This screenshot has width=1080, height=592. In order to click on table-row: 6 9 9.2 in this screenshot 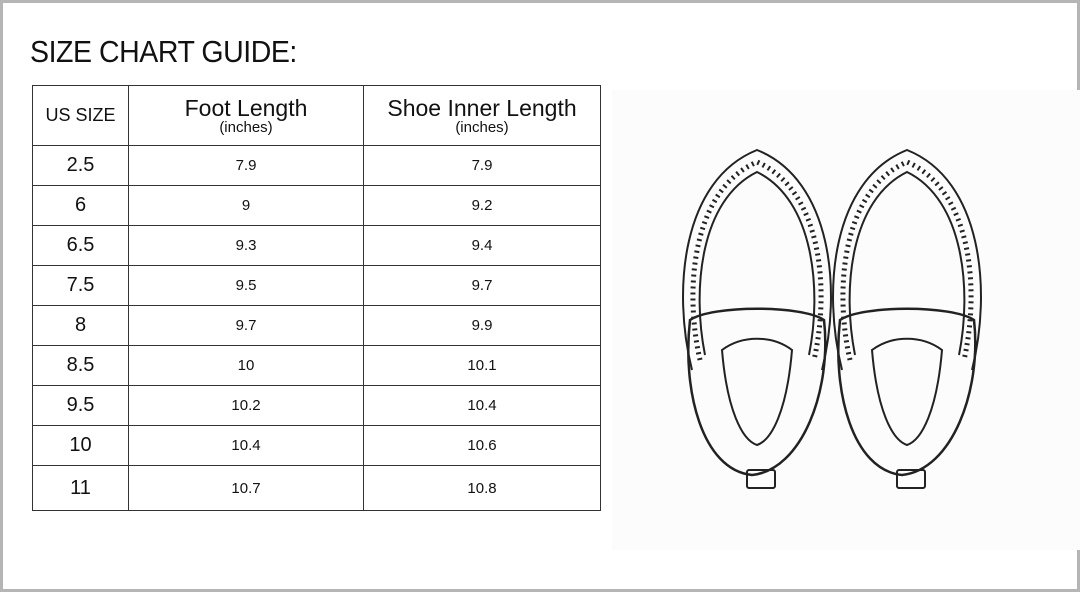, I will do `click(316, 205)`.